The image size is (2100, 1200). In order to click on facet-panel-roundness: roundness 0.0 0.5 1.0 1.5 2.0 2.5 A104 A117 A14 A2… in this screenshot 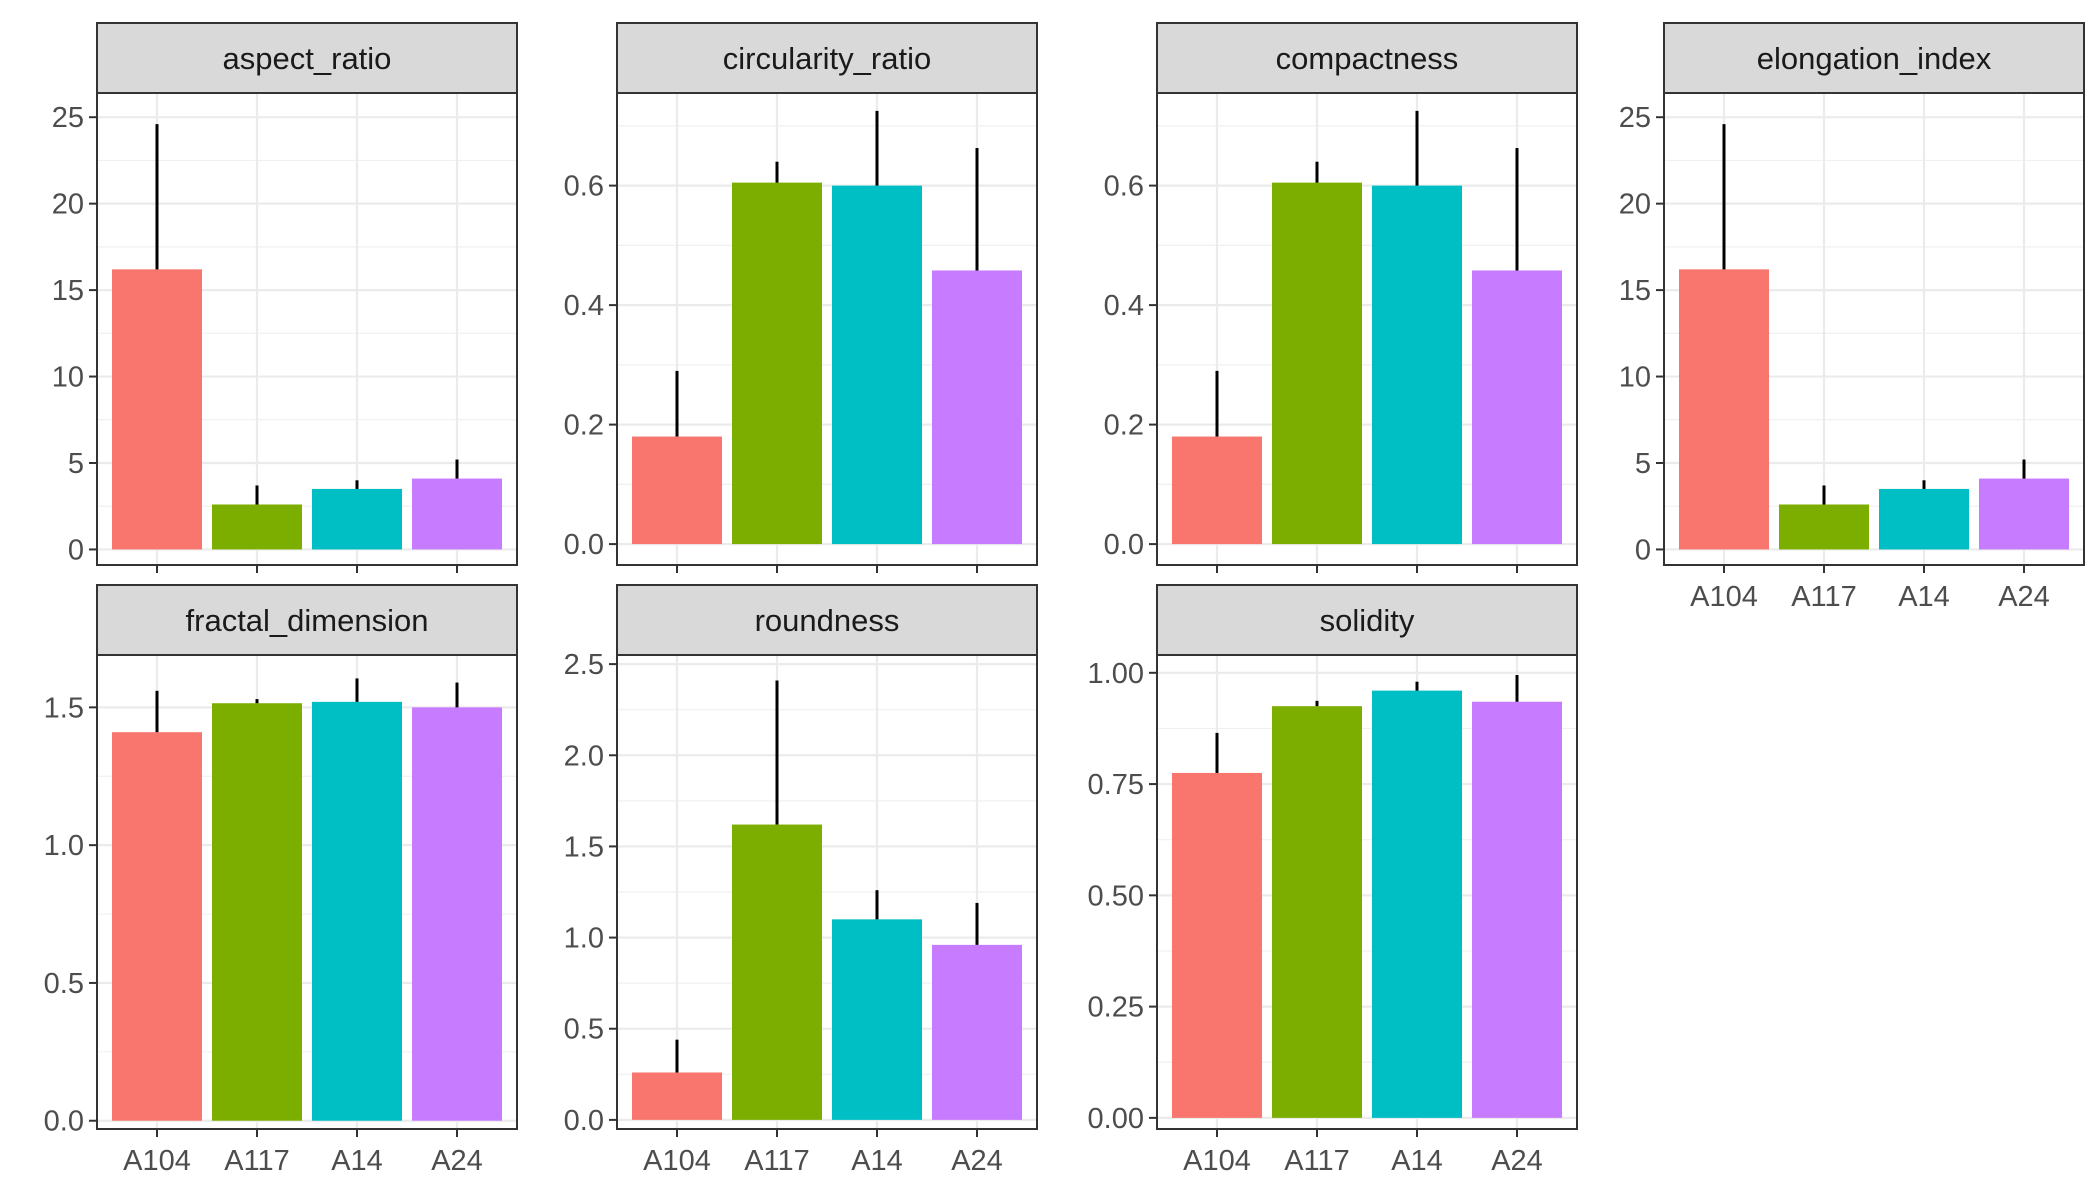, I will do `click(801, 880)`.